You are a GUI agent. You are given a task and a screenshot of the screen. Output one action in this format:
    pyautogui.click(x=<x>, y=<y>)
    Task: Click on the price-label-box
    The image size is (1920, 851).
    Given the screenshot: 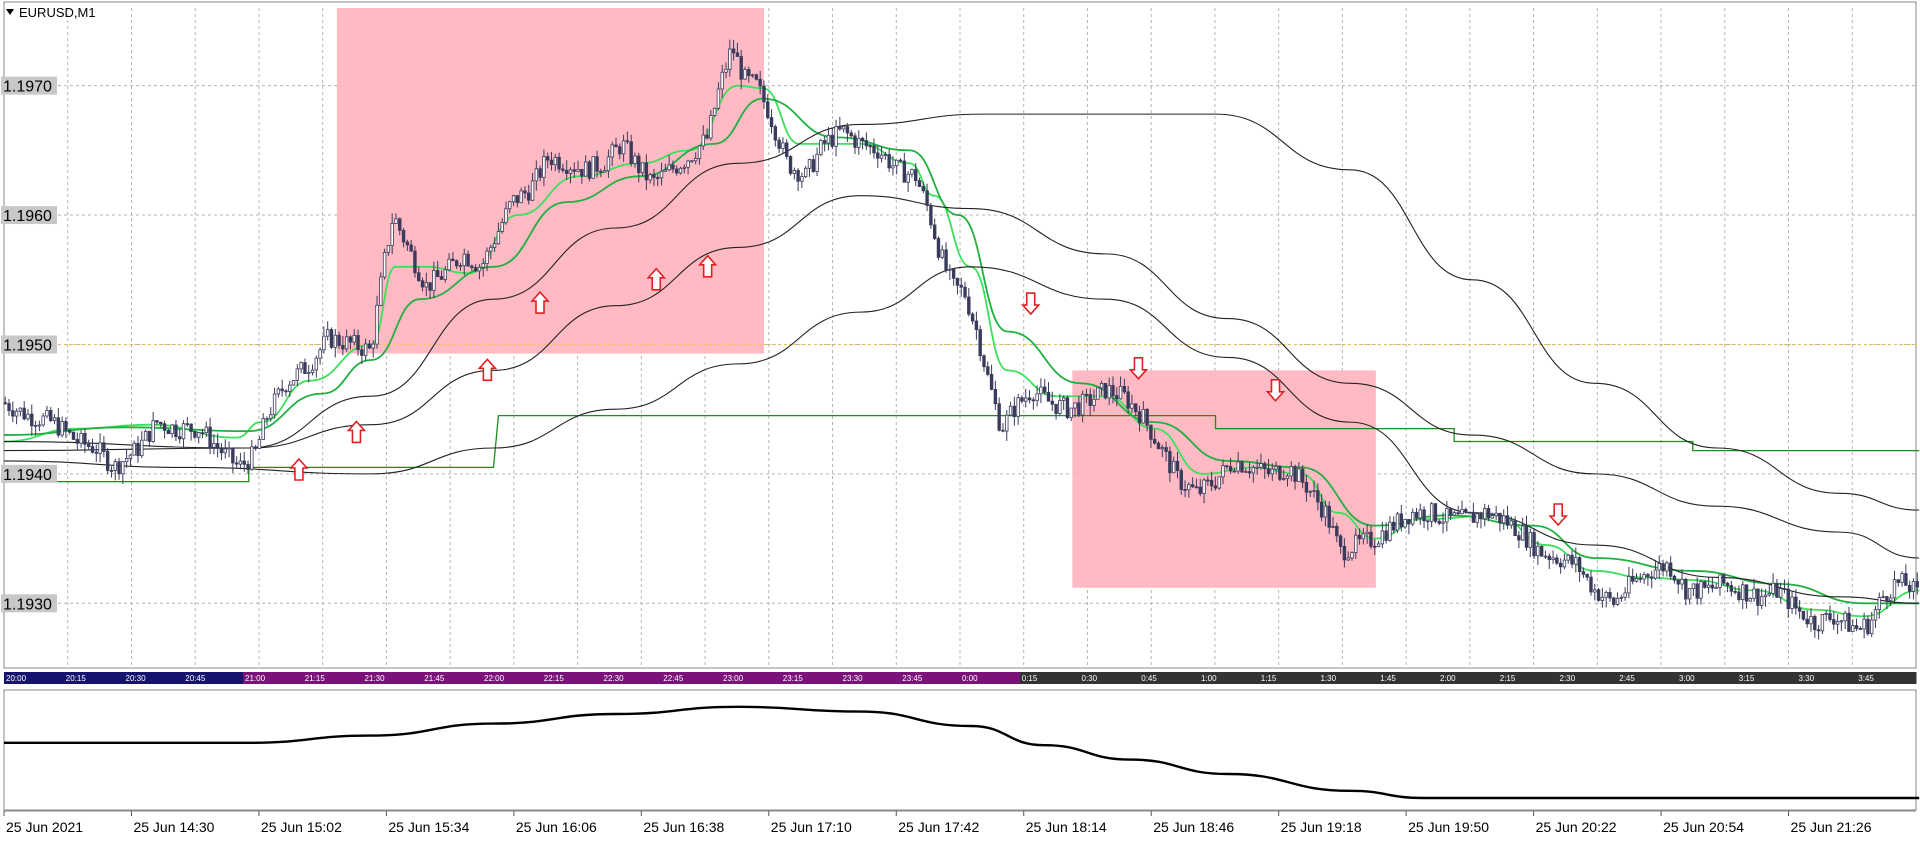 What is the action you would take?
    pyautogui.click(x=29, y=344)
    